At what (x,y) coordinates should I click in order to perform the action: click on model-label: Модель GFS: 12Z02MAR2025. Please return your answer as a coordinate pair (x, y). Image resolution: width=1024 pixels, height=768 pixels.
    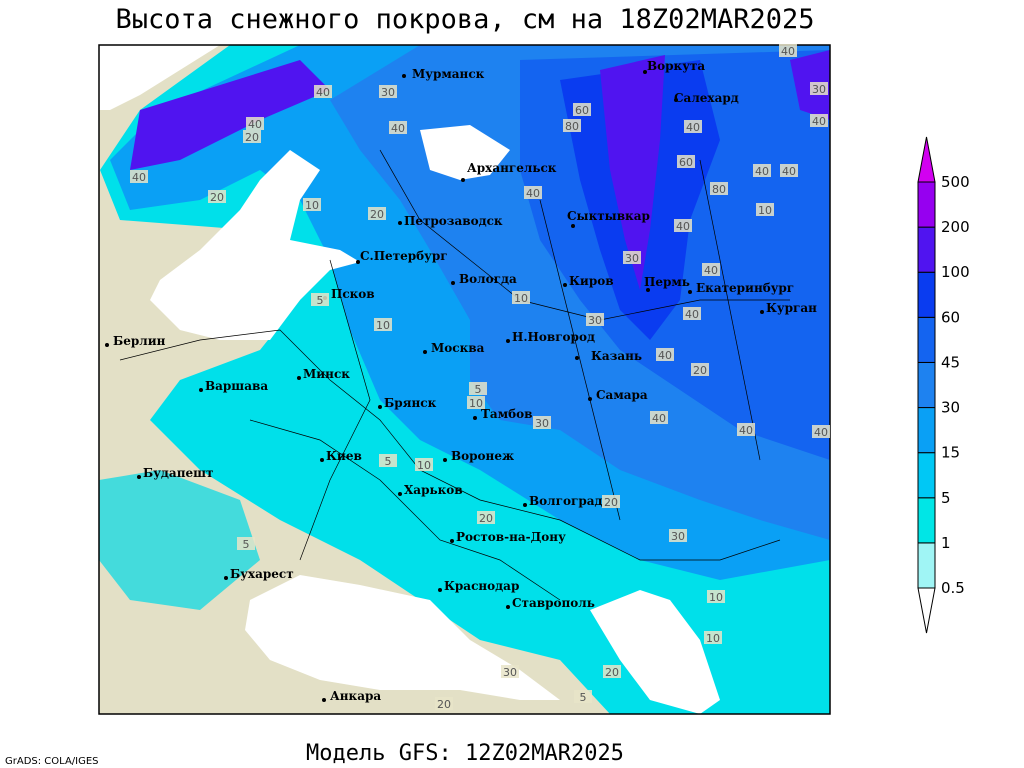
    Looking at the image, I should click on (465, 753).